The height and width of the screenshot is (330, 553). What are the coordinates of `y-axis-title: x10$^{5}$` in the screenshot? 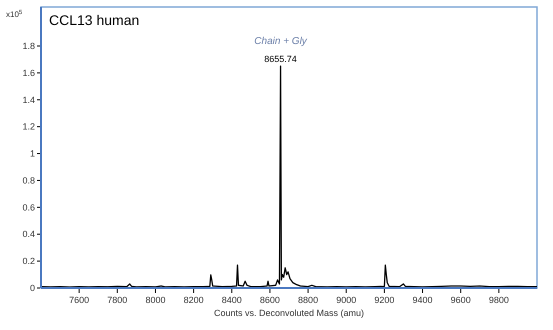 It's located at (14, 14).